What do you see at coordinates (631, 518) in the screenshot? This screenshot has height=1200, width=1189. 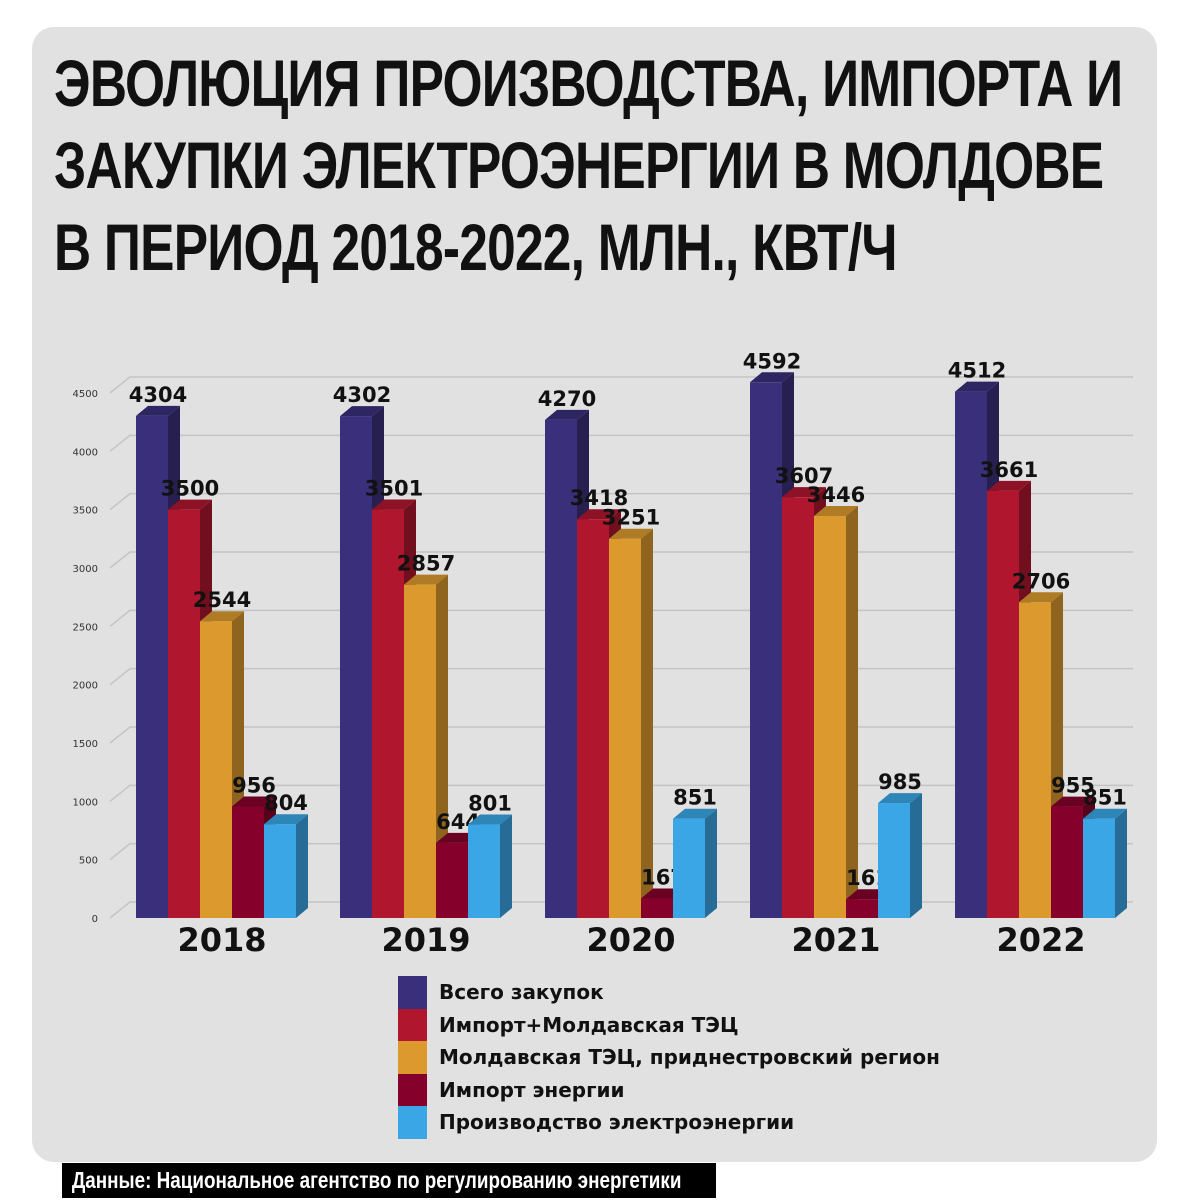 I see `data-label: 3251` at bounding box center [631, 518].